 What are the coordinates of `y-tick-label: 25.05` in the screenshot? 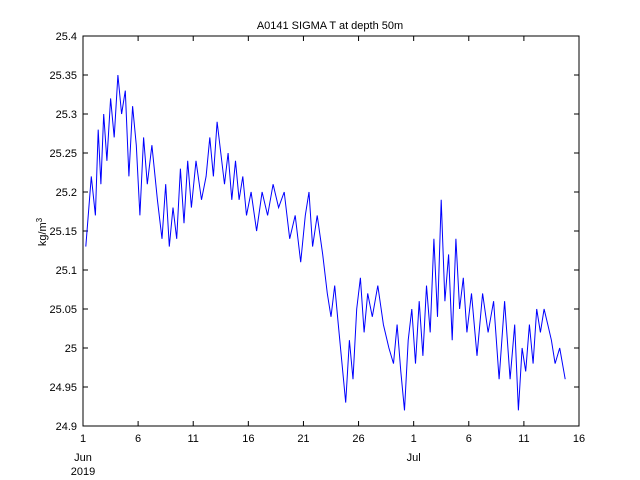 It's located at (63, 310).